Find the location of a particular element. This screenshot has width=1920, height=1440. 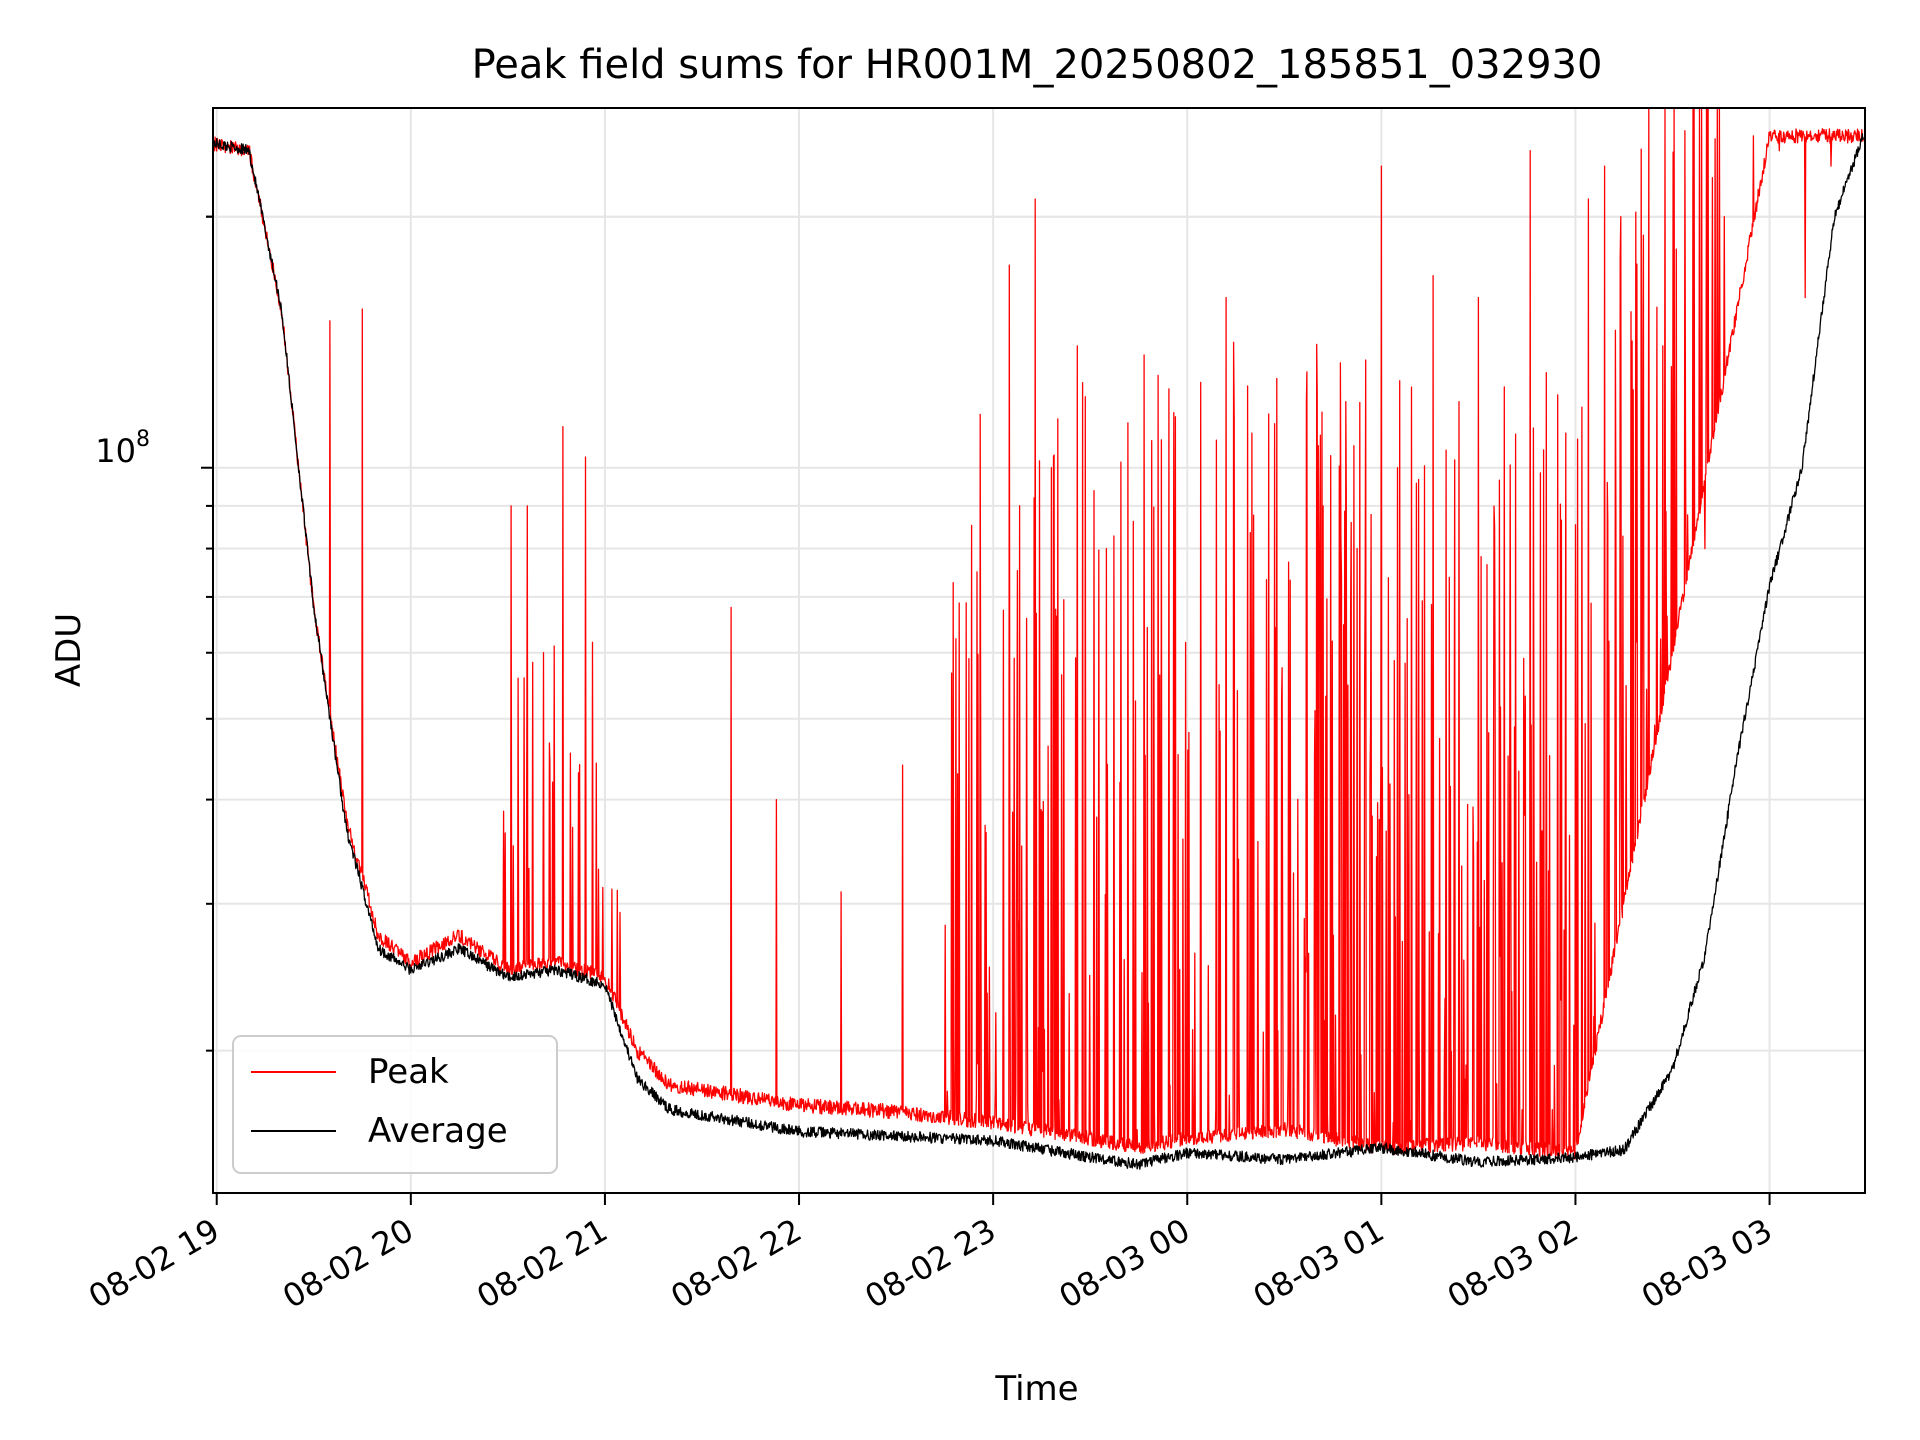

y-axis-ticks: 108 is located at coordinates (154, 633).